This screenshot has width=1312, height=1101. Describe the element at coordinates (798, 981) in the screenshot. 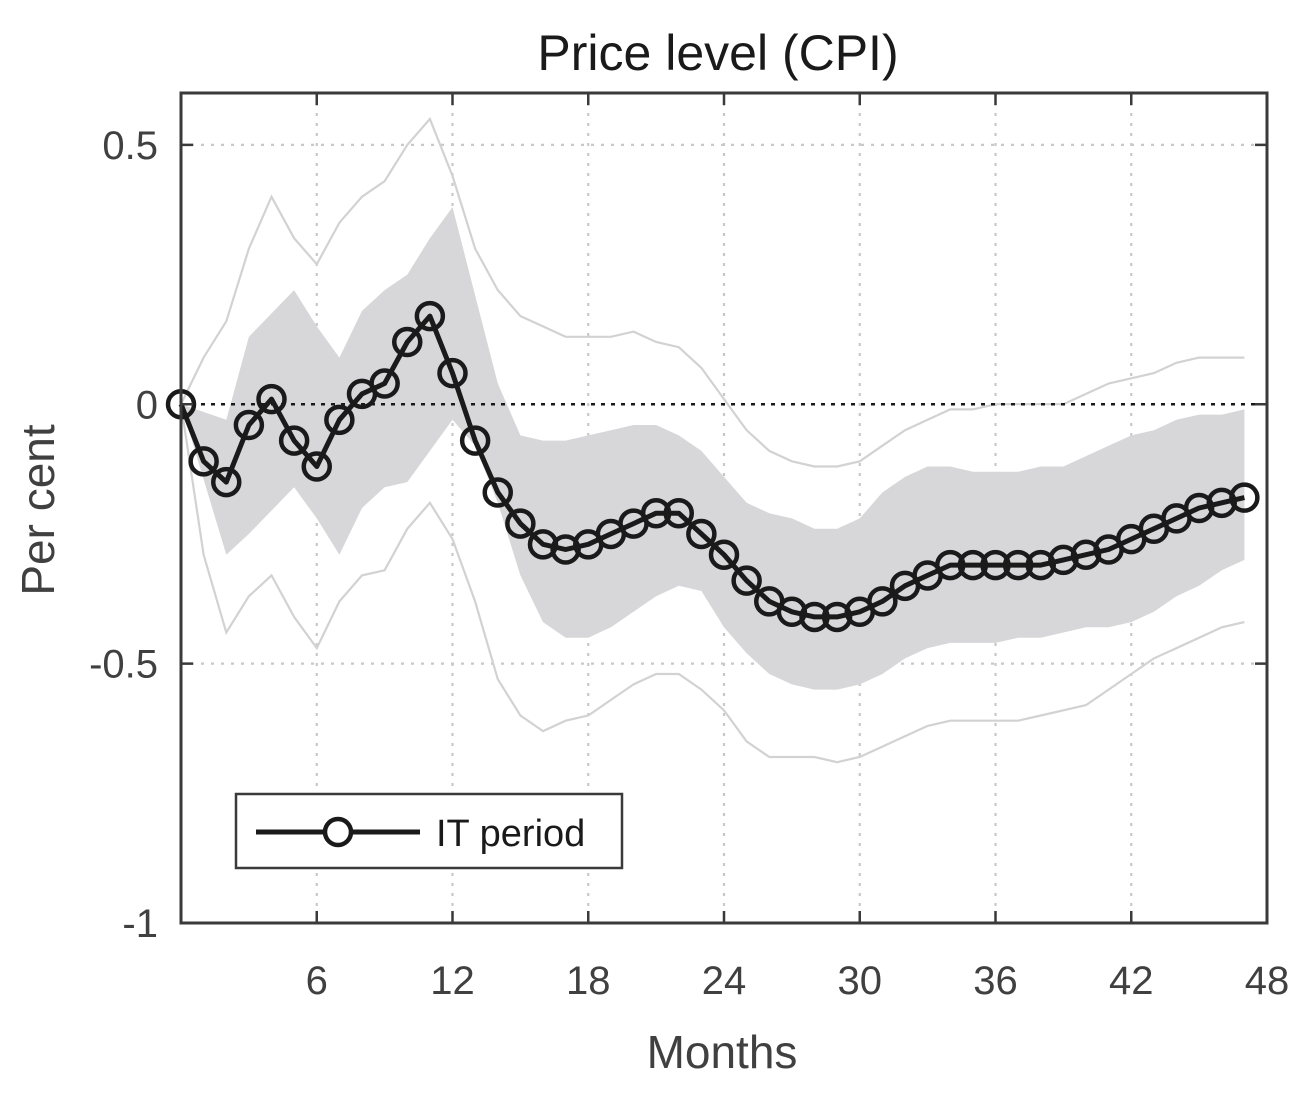

I see `x-tick-labels: 6 12 18 24 30 36 42 48` at that location.